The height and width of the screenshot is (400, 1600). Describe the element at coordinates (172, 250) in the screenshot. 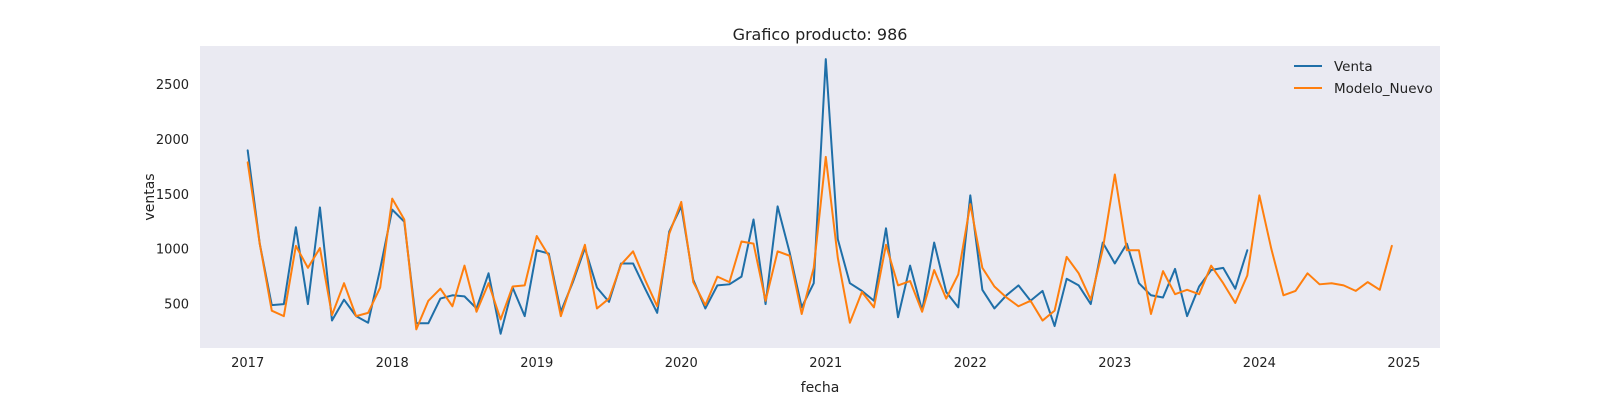

I see `y-tick-label: 1000` at that location.